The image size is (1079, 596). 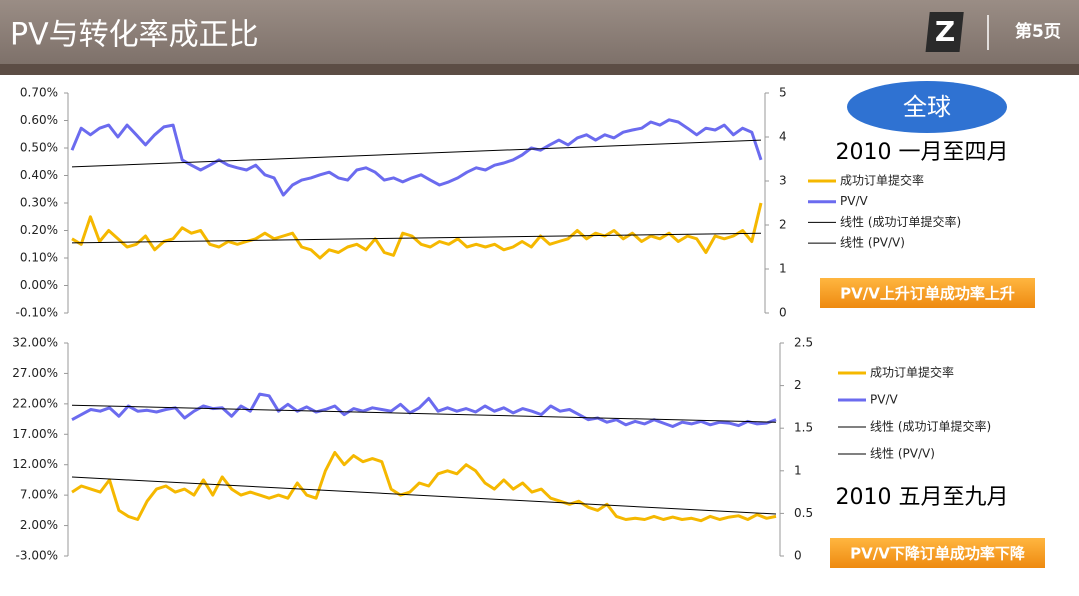 I want to click on badge-label: 全球, so click(x=927, y=107).